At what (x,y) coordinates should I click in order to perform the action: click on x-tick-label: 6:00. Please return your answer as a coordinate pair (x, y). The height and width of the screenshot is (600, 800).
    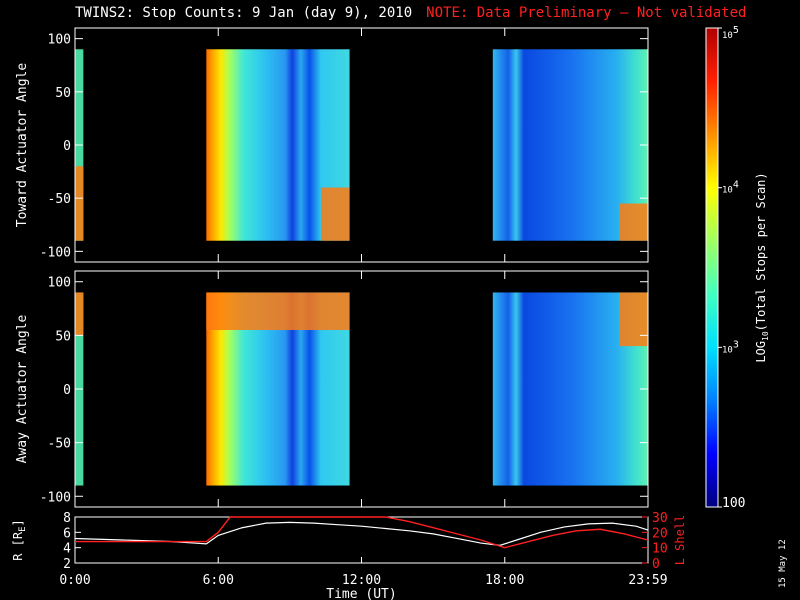
    Looking at the image, I should click on (218, 580).